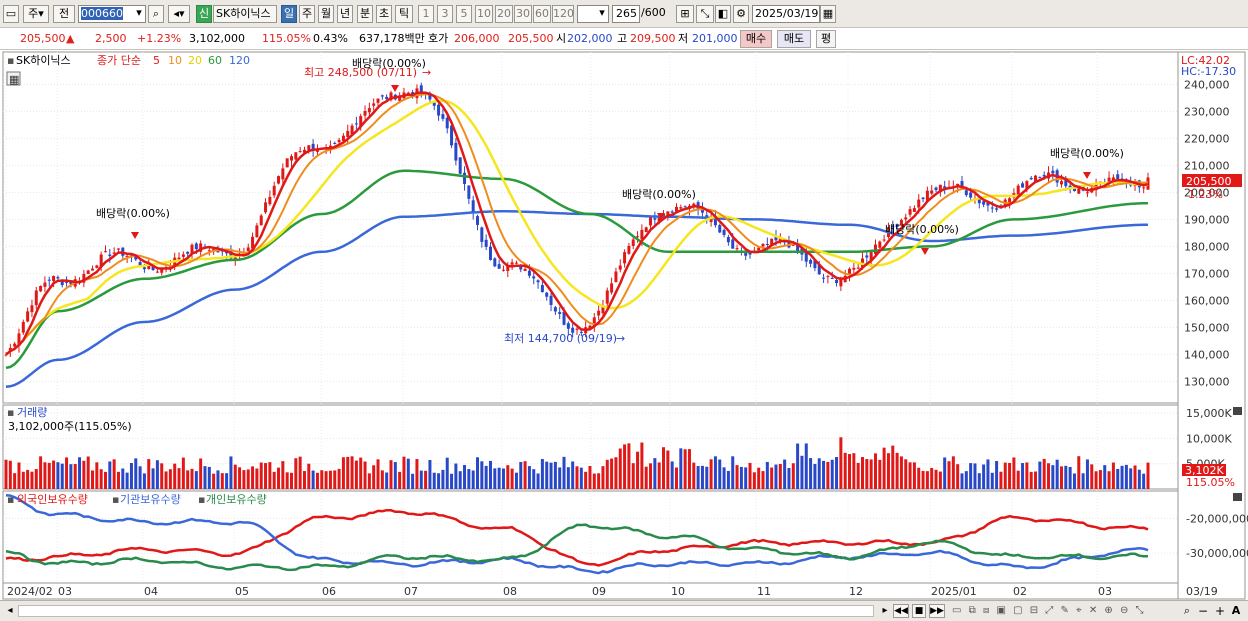  Describe the element at coordinates (1207, 246) in the screenshot. I see `price-y-tick: 180,000` at that location.